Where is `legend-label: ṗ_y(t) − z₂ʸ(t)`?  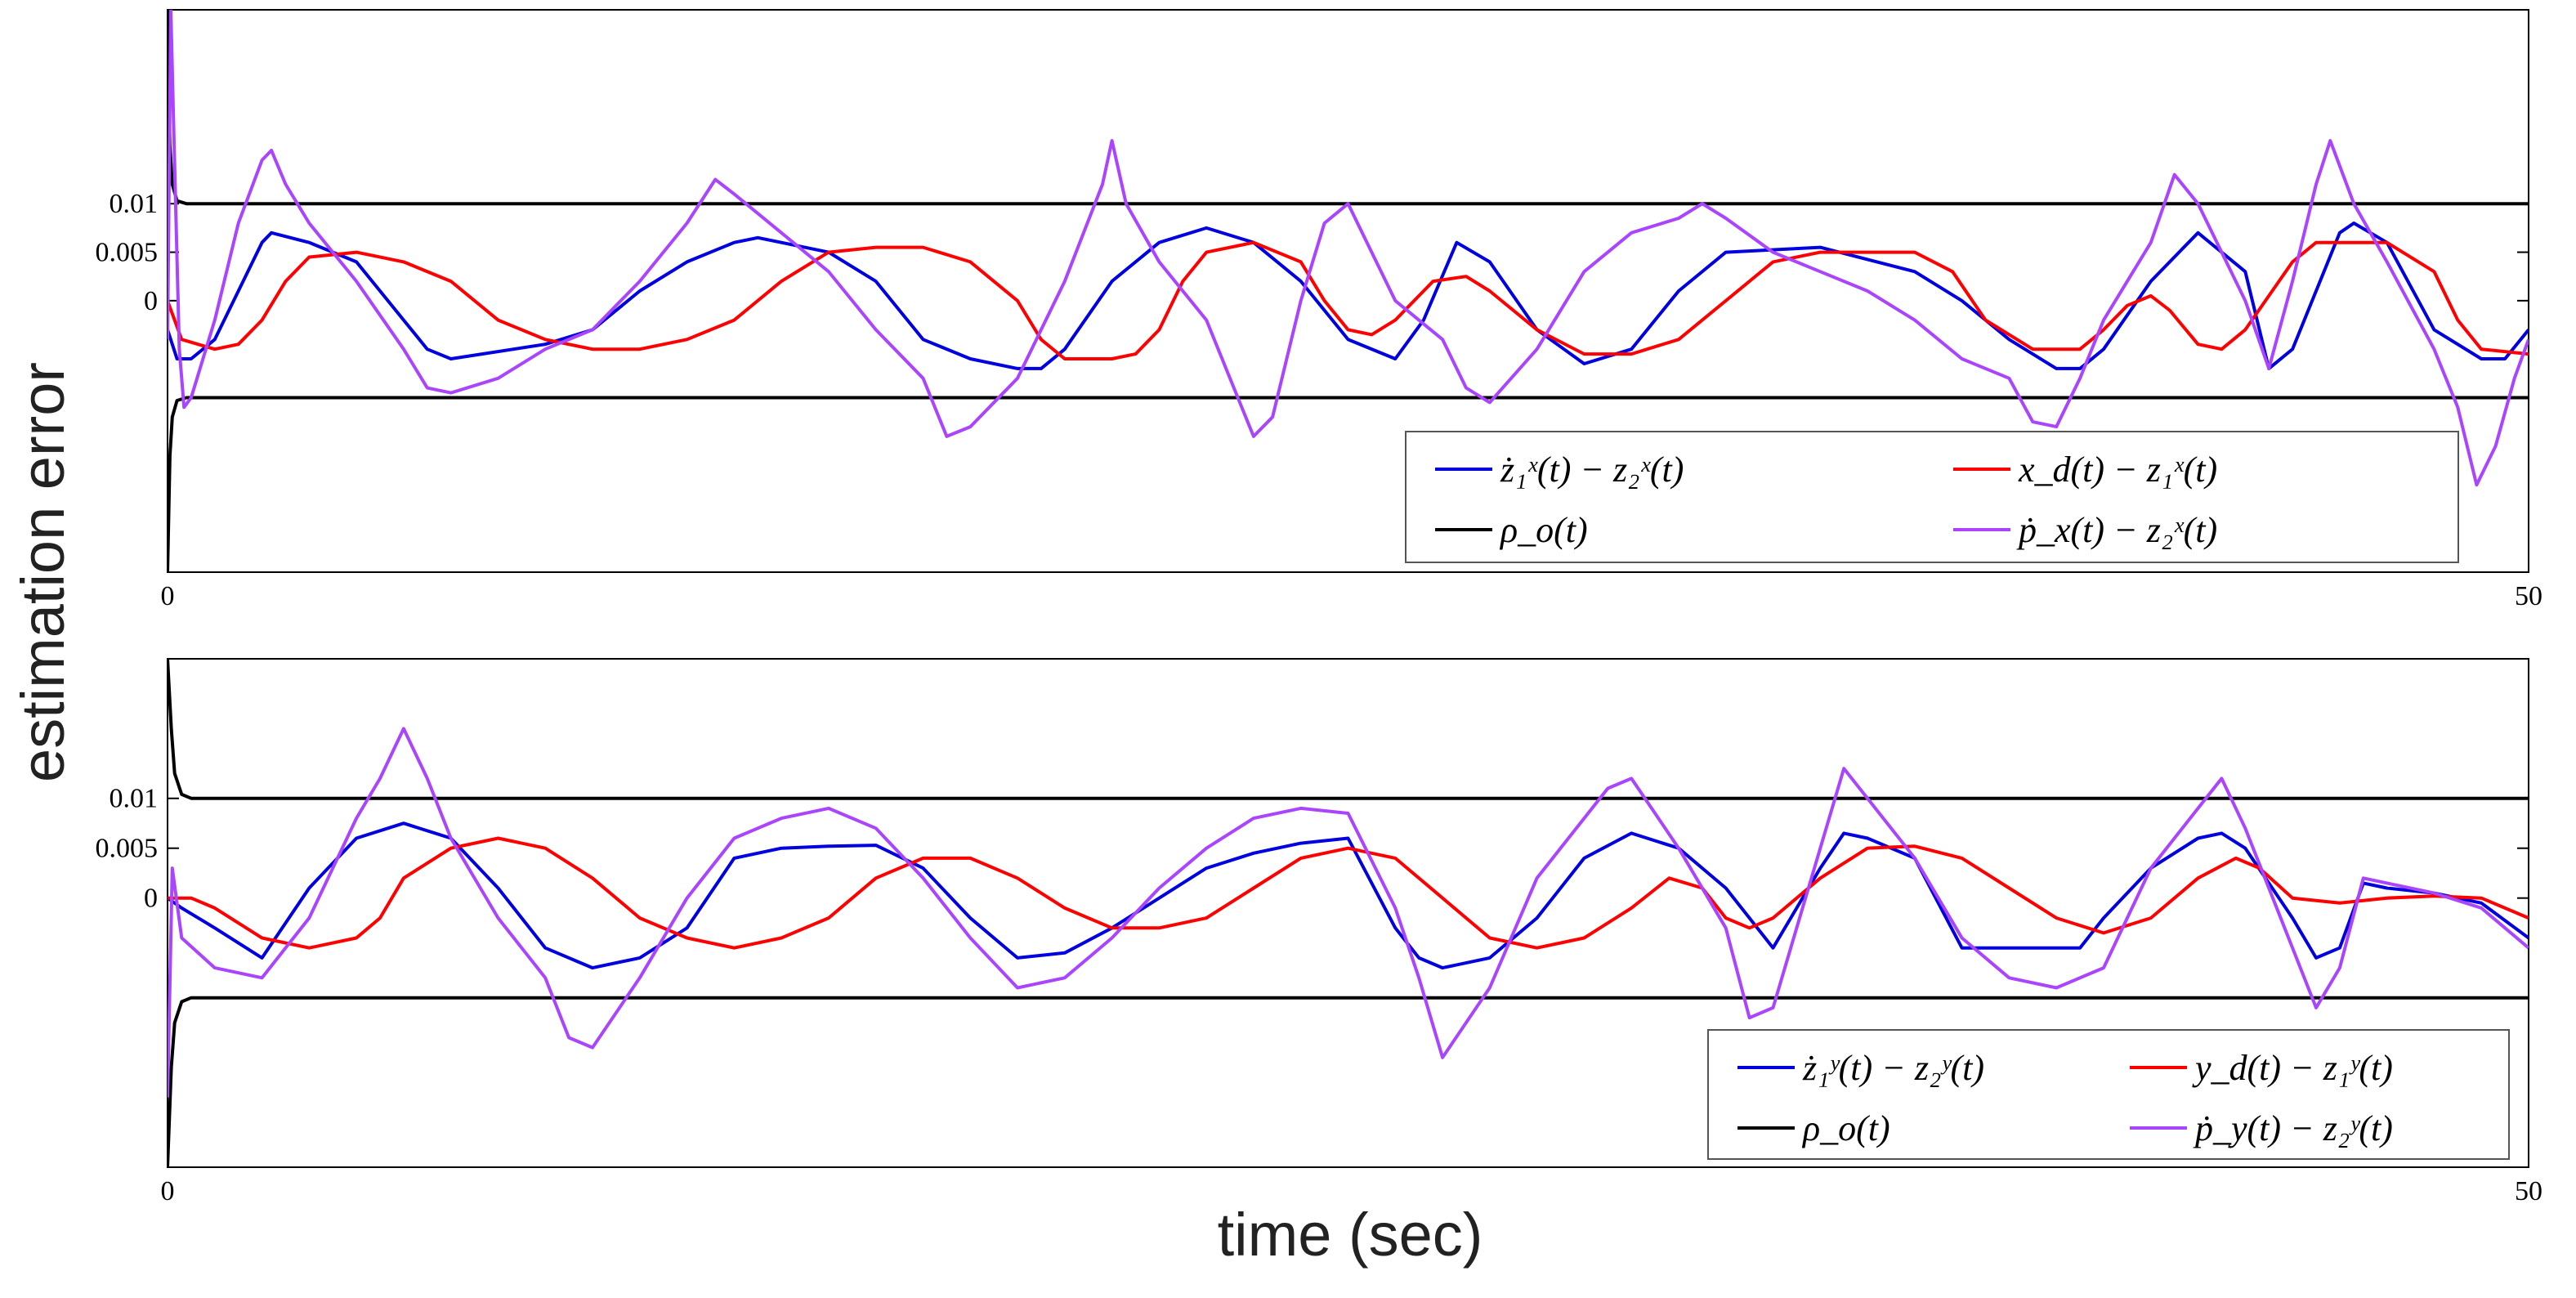 legend-label: ṗ_y(t) − z₂ʸ(t) is located at coordinates (2293, 1128).